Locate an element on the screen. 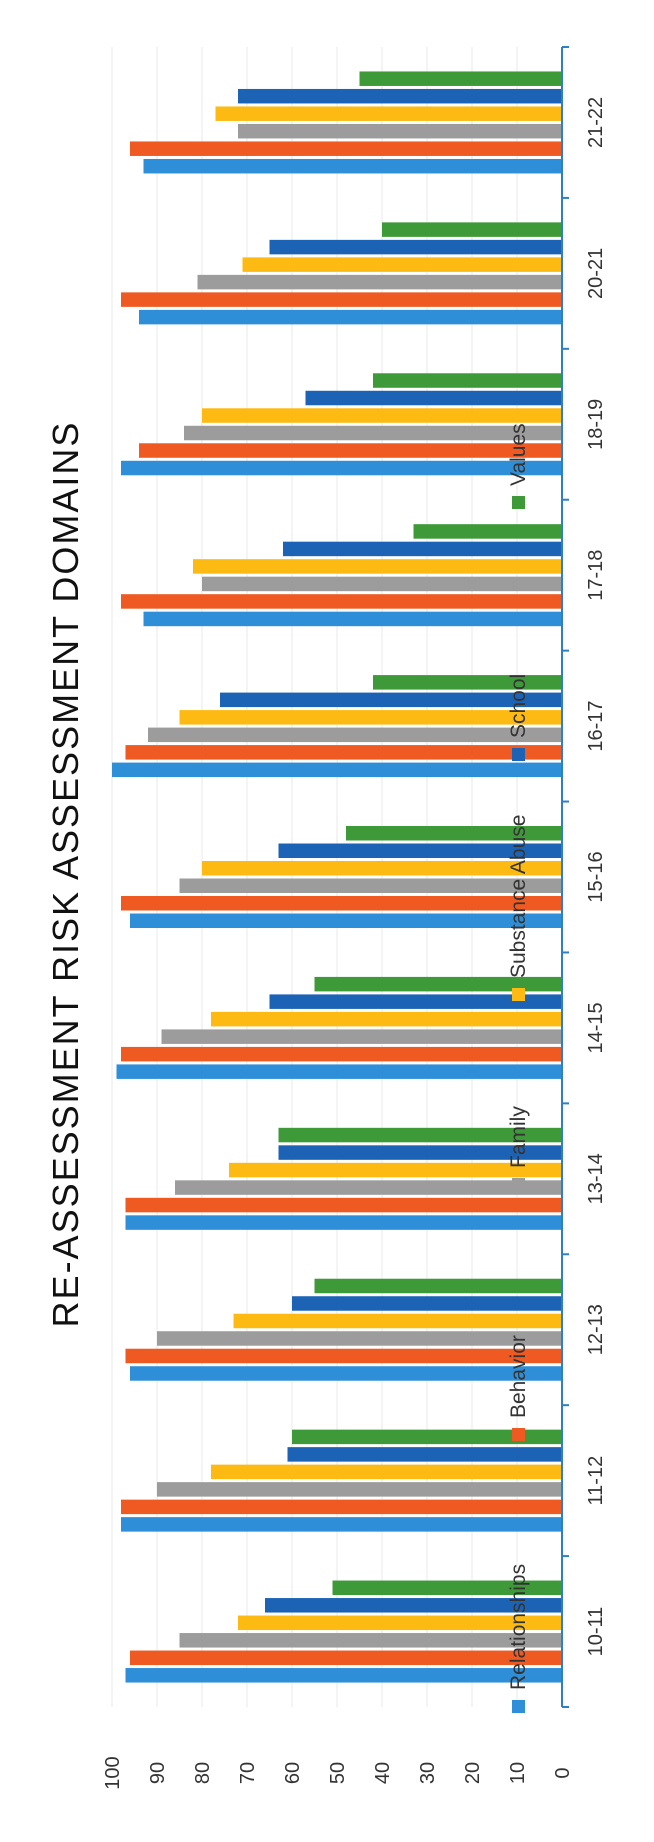  legend-label: Values is located at coordinates (518, 454).